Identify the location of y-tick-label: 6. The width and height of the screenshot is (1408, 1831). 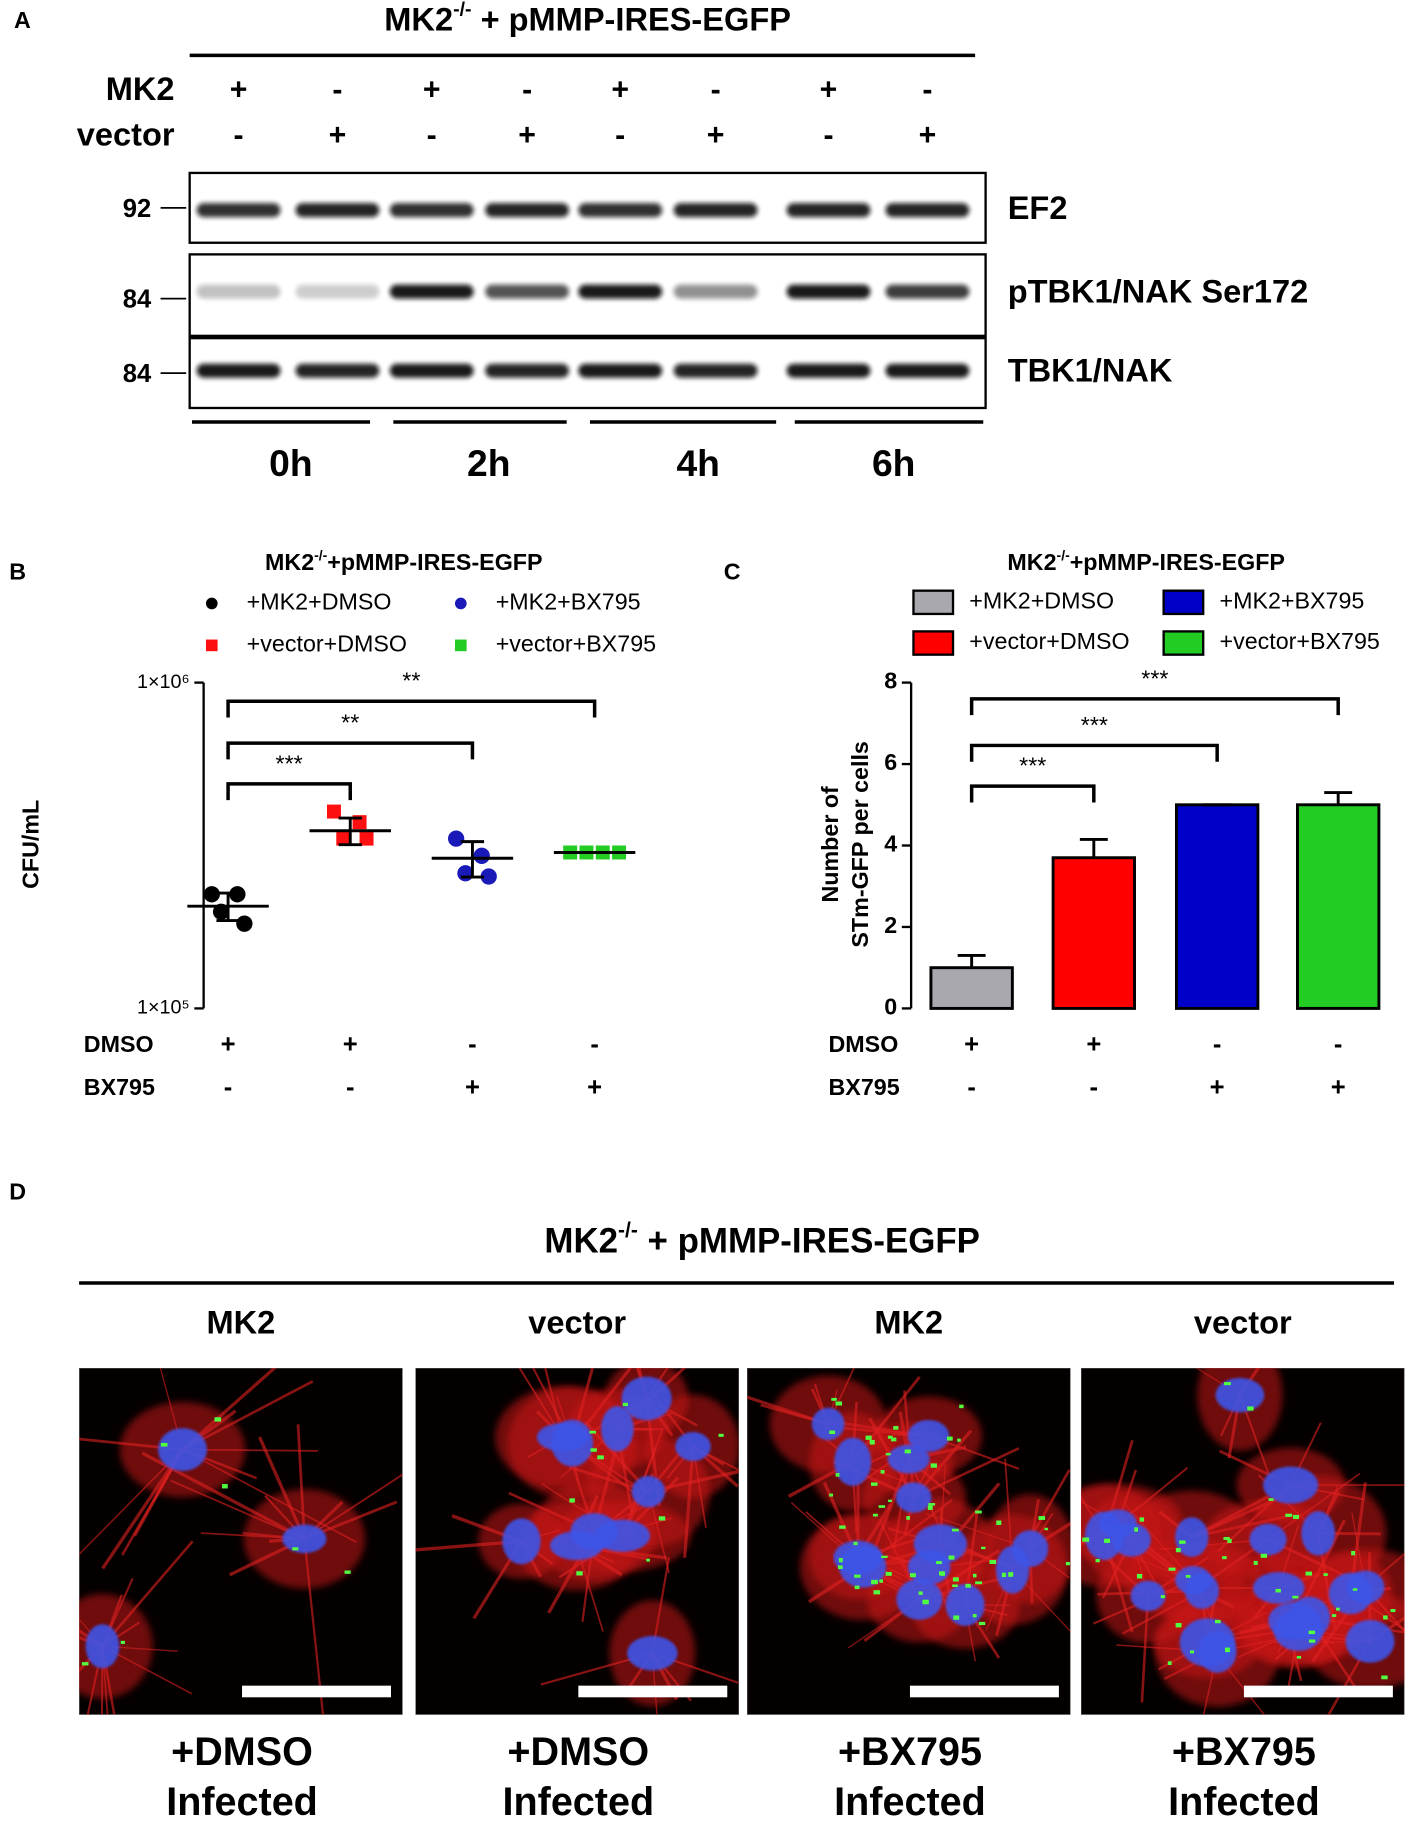
(890, 762).